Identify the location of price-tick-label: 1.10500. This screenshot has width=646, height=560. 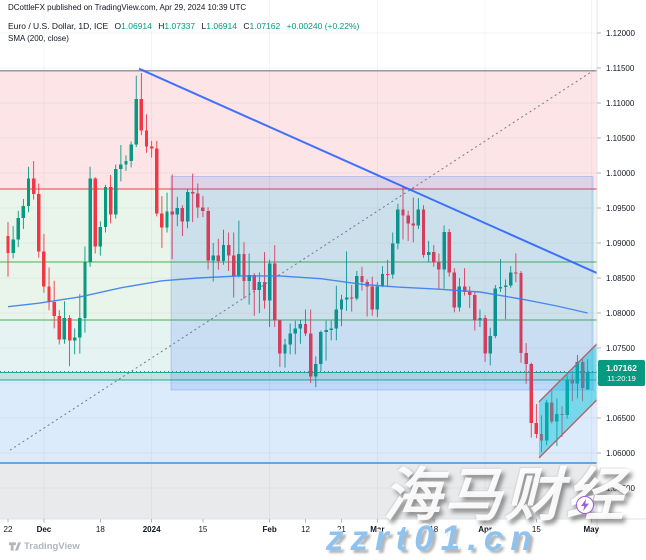
(620, 138).